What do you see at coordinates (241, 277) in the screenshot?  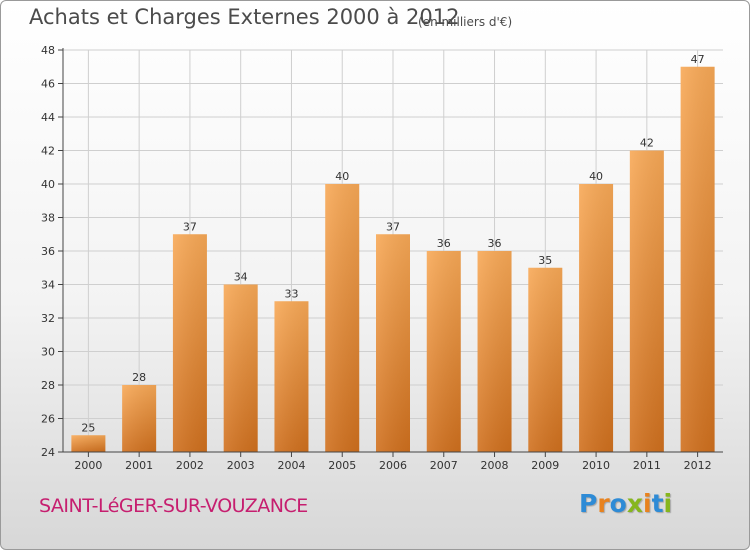 I see `data-label: 34` at bounding box center [241, 277].